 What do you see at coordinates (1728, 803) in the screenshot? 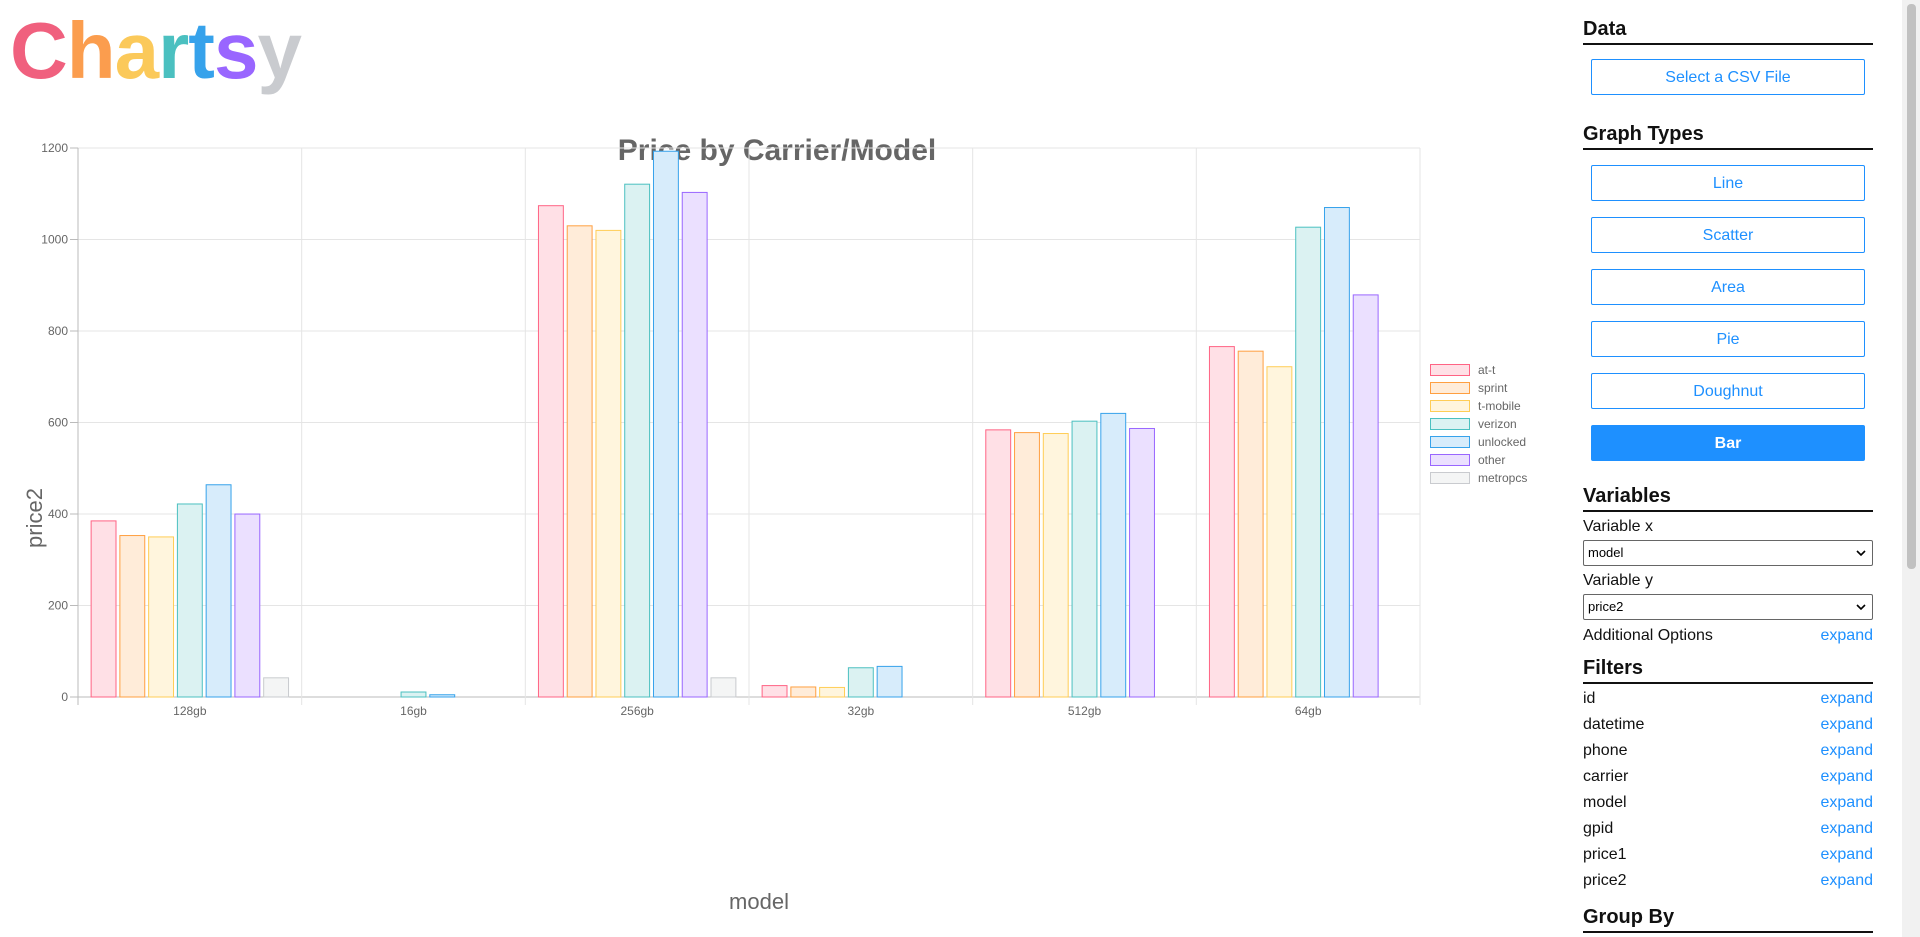
I see `filter-row-model: model expand` at bounding box center [1728, 803].